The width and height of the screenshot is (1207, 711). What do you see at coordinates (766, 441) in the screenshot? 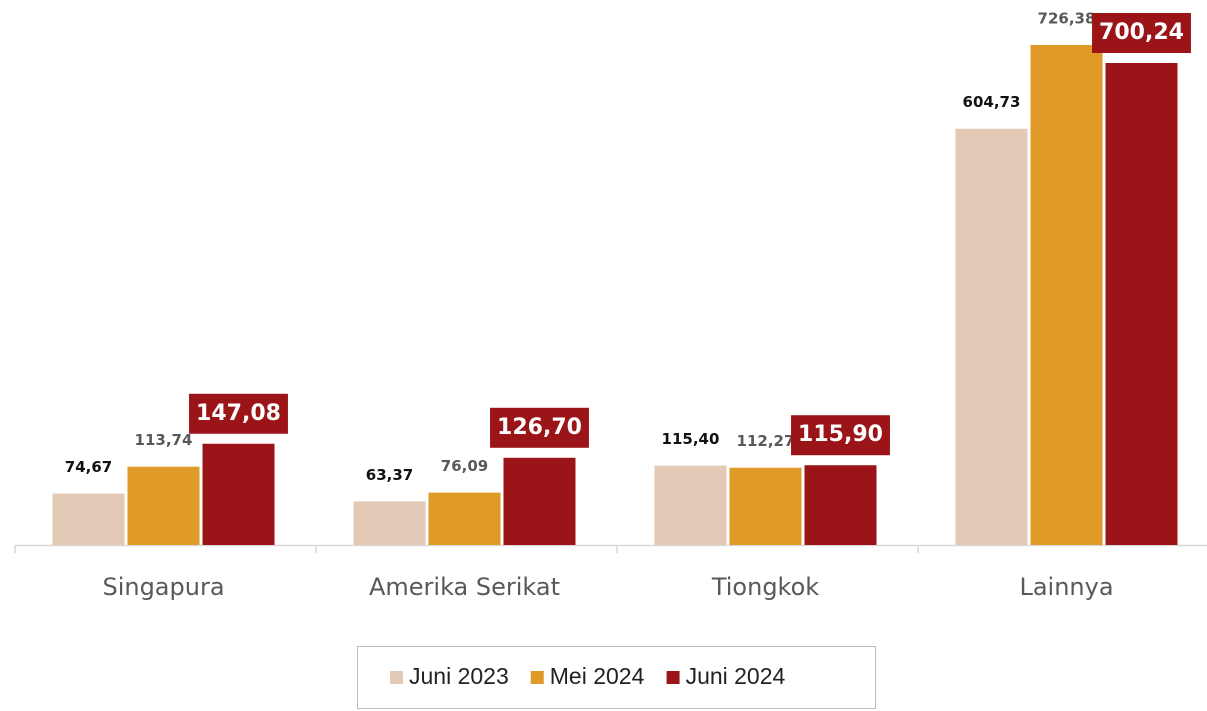
I see `value-label: 112,27` at bounding box center [766, 441].